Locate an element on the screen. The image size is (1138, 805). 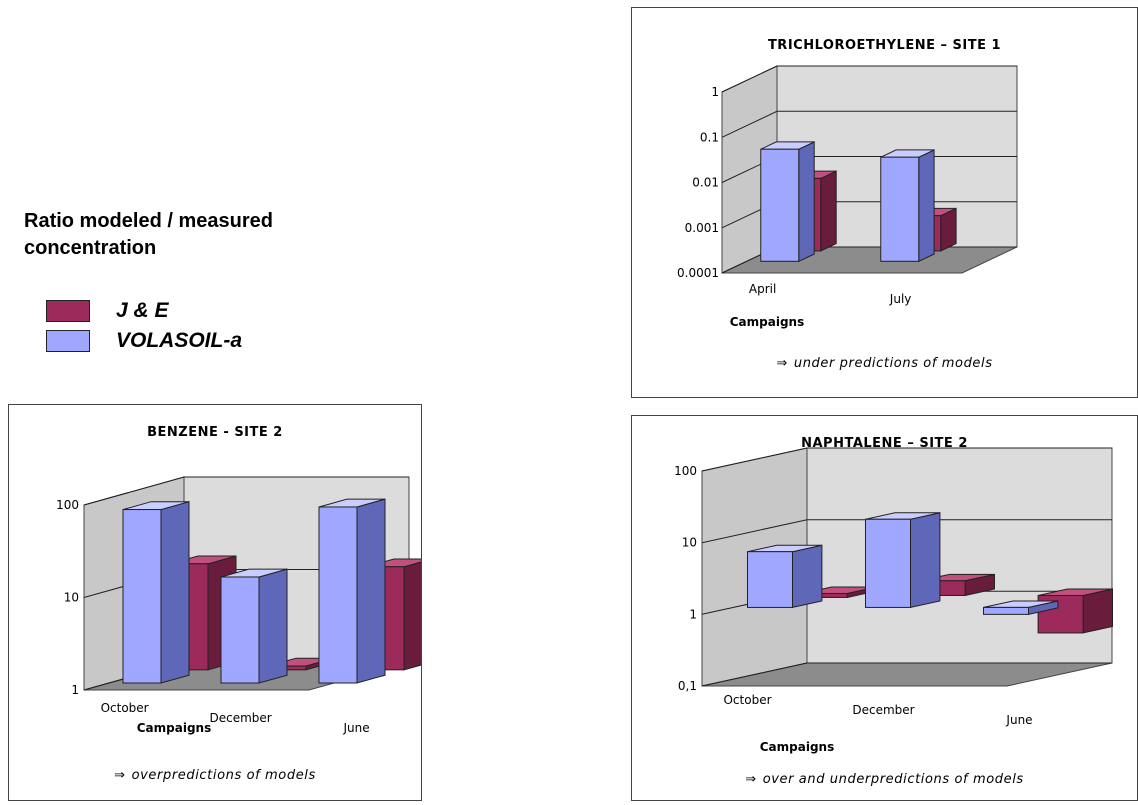
chart-note: ⇒ overpredictions of models is located at coordinates (215, 775).